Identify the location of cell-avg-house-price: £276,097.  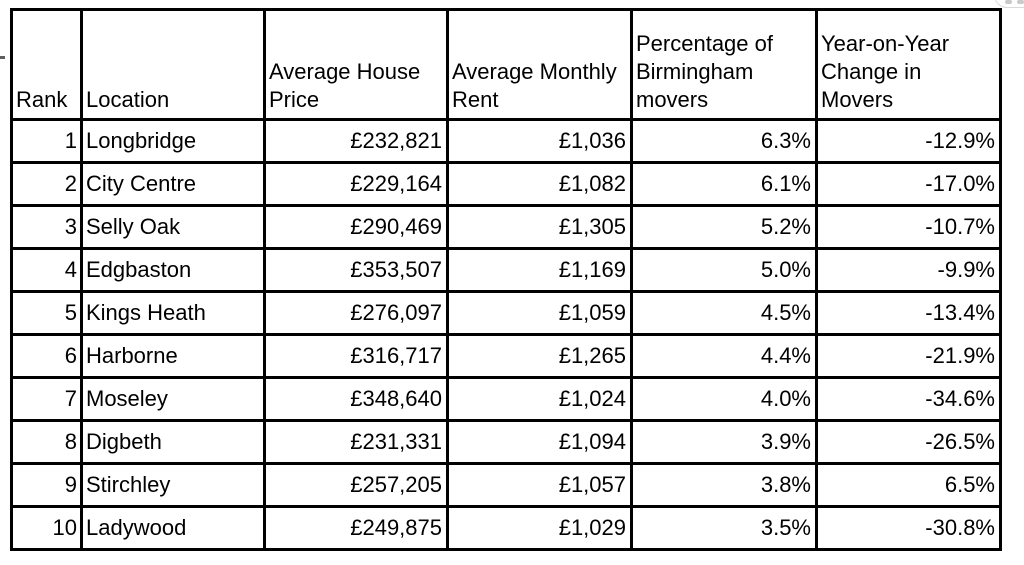
(356, 313).